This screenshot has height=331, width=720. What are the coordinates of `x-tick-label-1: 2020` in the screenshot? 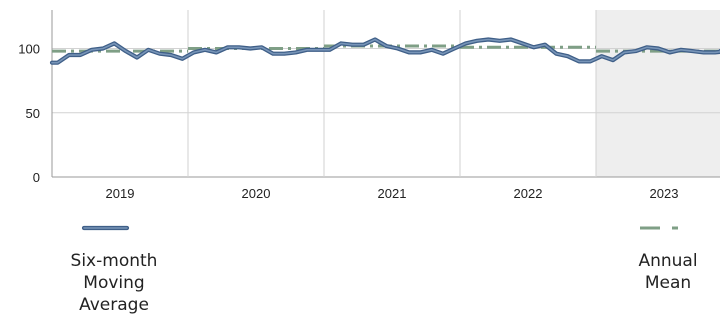 It's located at (256, 193).